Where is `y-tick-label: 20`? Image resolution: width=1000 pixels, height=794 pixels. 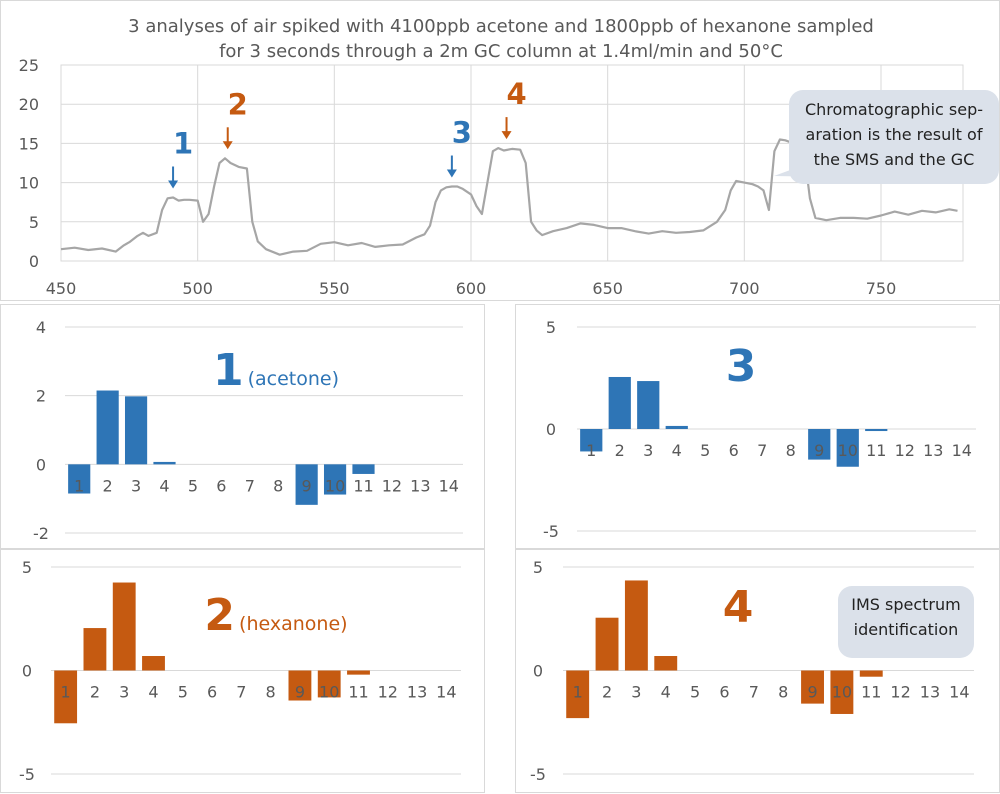
y-tick-label: 20 is located at coordinates (29, 104).